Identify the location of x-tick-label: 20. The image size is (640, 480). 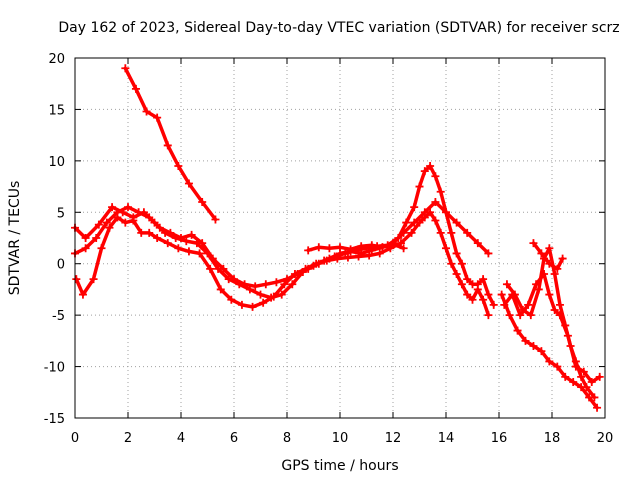
(605, 438).